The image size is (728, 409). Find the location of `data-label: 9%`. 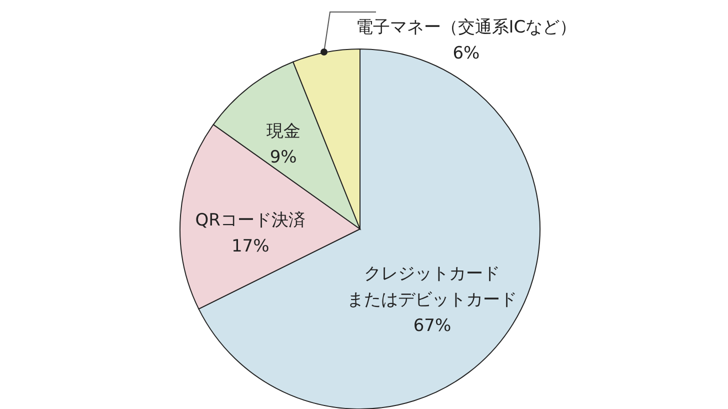

data-label: 9% is located at coordinates (283, 158).